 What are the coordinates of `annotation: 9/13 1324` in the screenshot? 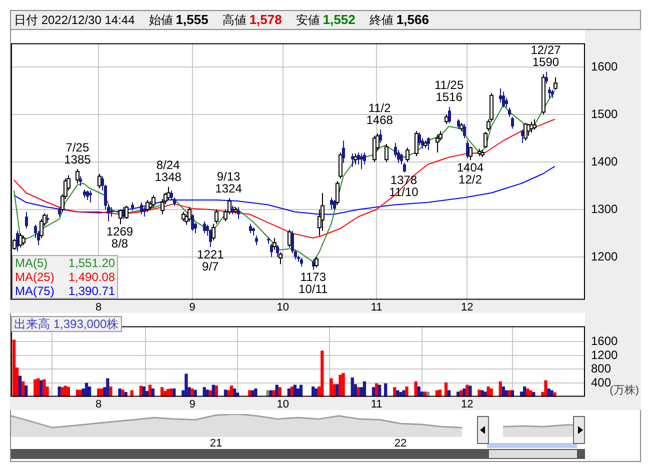 It's located at (228, 182).